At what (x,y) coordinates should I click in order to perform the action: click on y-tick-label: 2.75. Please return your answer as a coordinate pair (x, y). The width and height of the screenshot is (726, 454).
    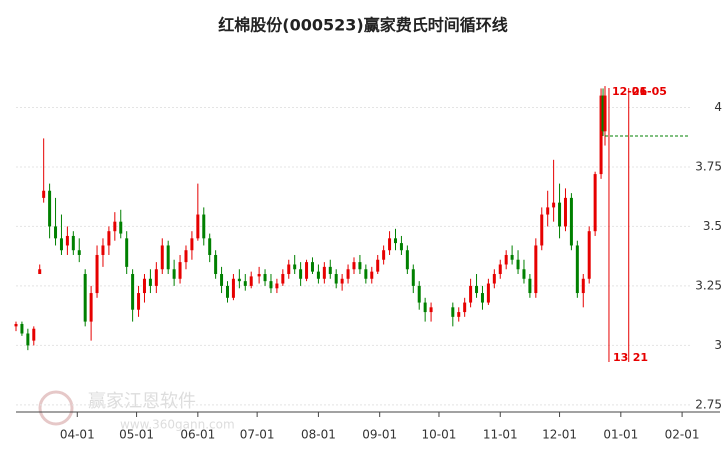
    Looking at the image, I should click on (708, 404).